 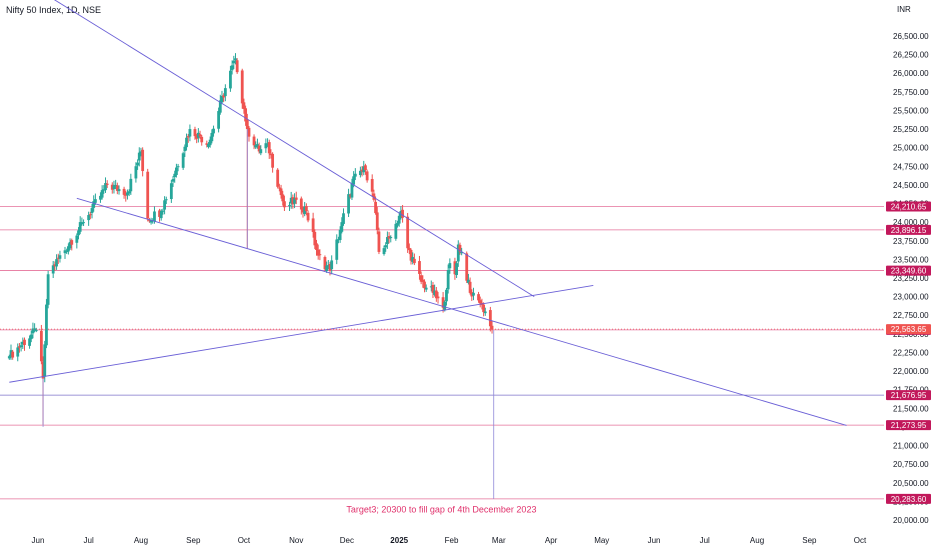 What do you see at coordinates (347, 540) in the screenshot?
I see `x-tick-label: Dec` at bounding box center [347, 540].